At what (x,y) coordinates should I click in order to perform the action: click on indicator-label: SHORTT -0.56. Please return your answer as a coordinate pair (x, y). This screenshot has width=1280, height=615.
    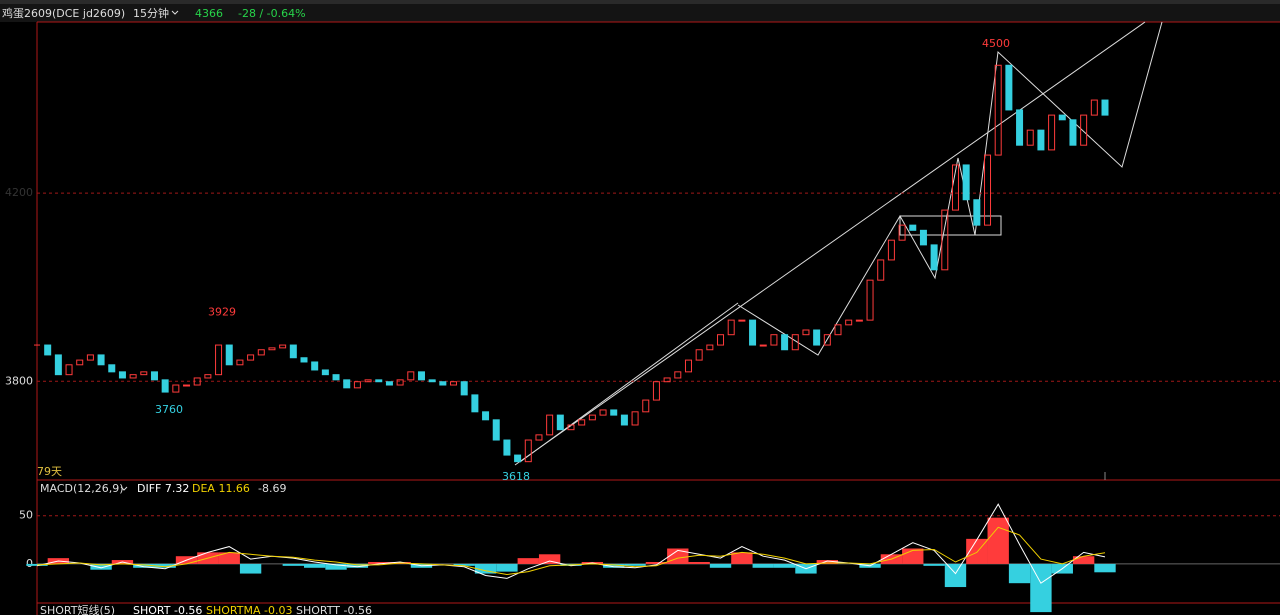
    Looking at the image, I should click on (334, 609).